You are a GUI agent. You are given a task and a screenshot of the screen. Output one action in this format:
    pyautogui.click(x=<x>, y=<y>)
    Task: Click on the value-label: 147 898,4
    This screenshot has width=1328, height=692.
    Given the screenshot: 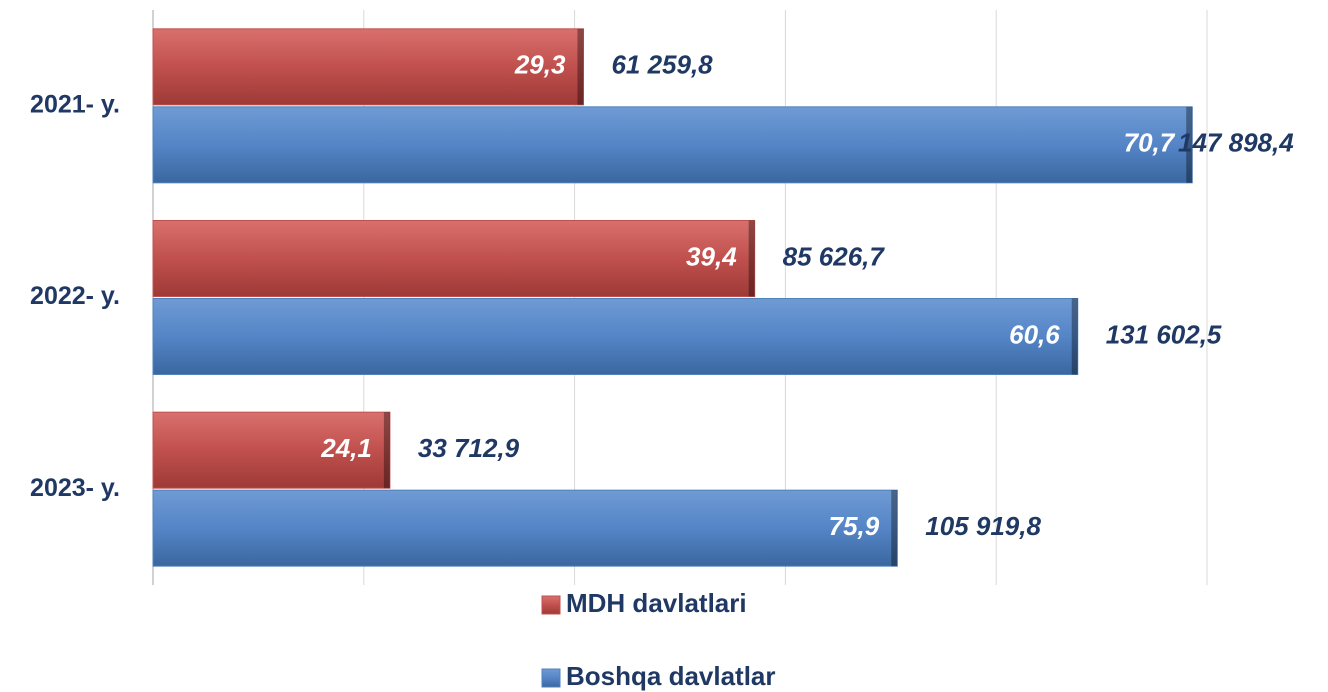 What is the action you would take?
    pyautogui.click(x=1236, y=143)
    